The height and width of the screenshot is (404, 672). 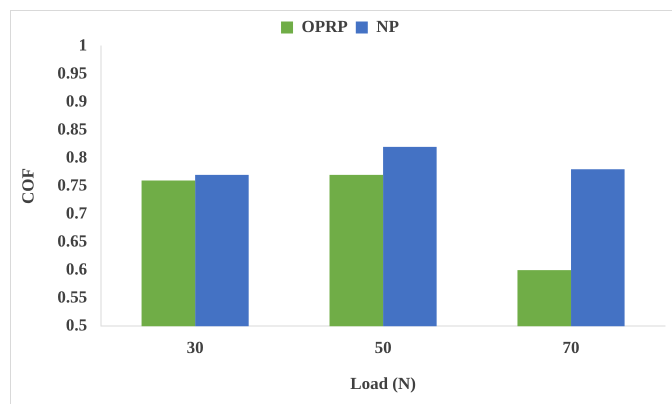 I want to click on y-tick-label: 1, so click(x=83, y=44).